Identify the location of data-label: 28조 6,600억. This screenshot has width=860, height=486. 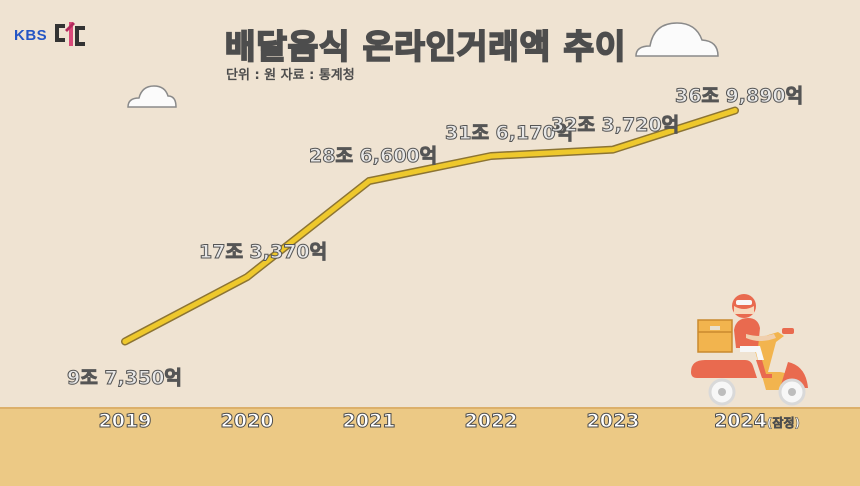
(373, 156).